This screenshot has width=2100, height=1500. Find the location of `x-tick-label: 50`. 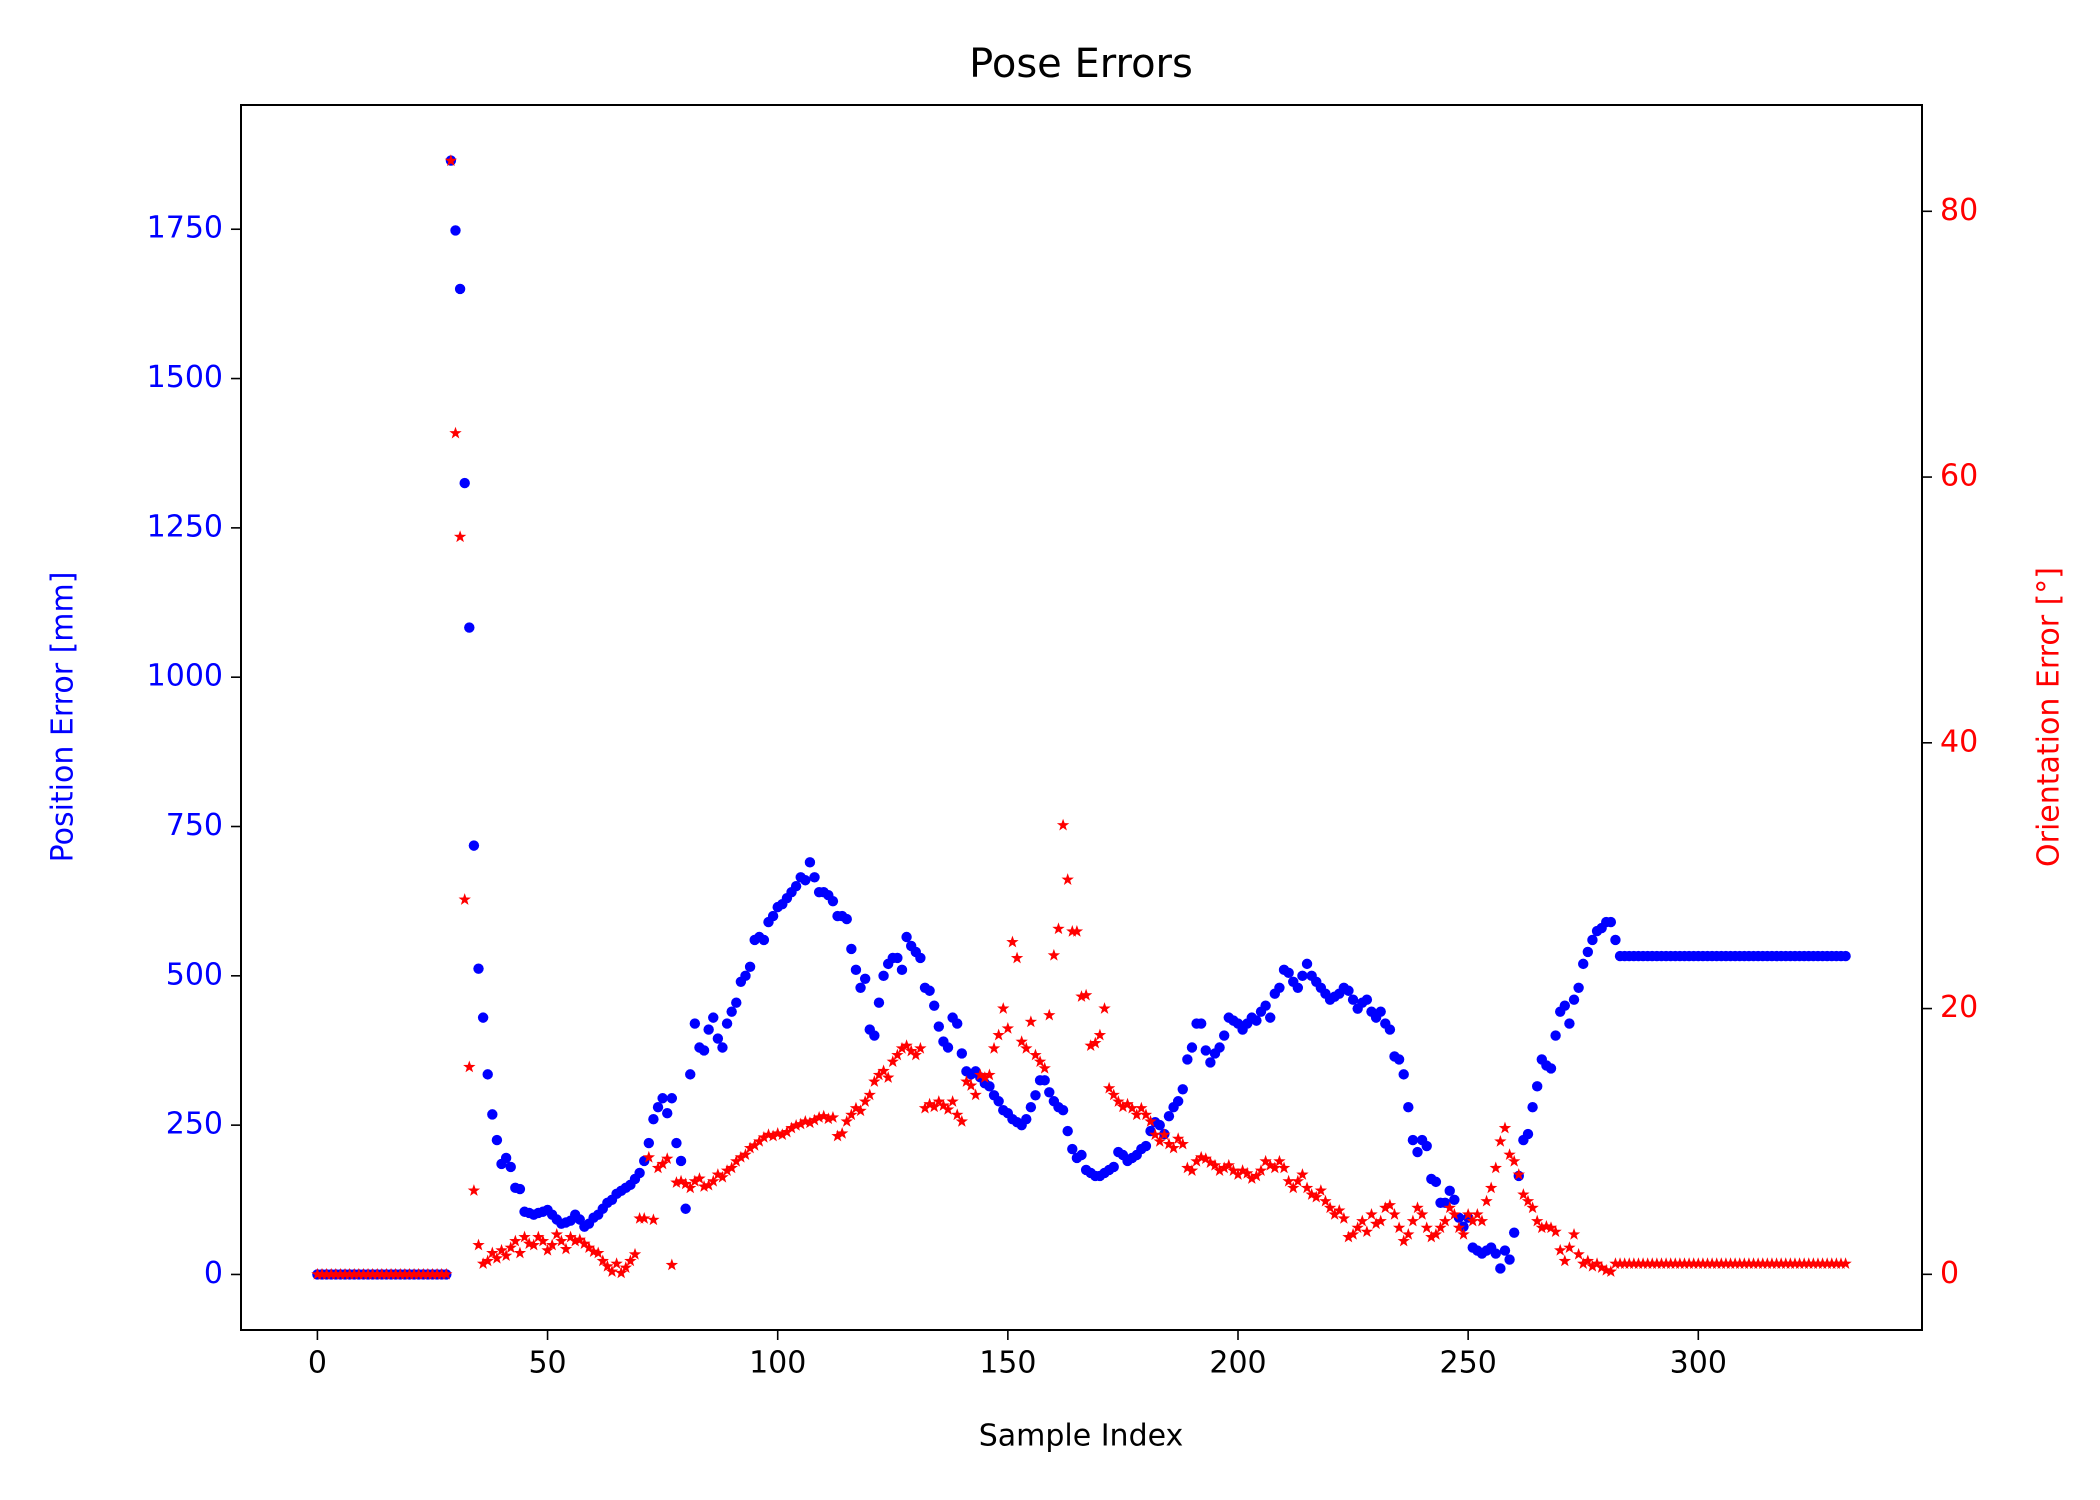

x-tick-label: 50 is located at coordinates (547, 1363).